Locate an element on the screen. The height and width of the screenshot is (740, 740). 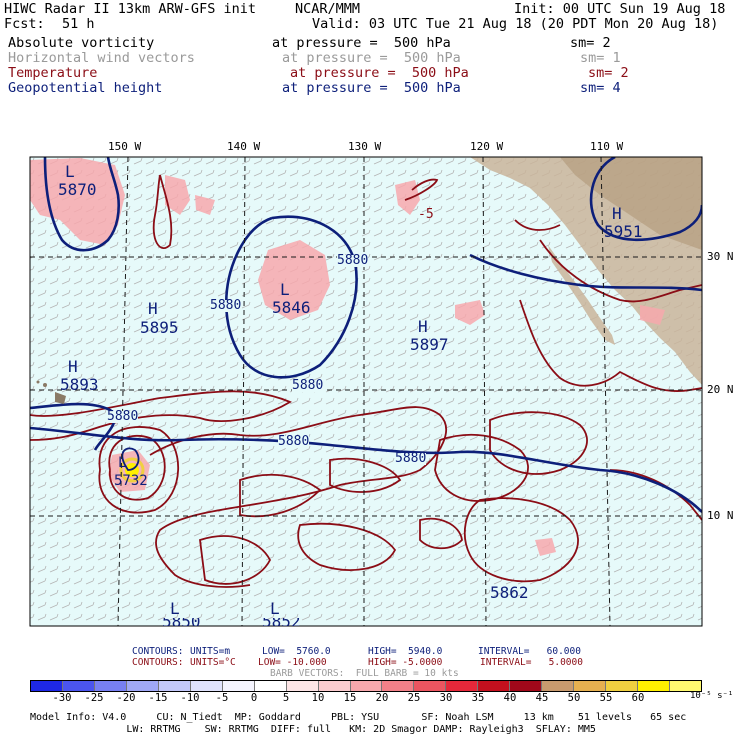
lat-label-30n: 30 N is located at coordinates (720, 256).